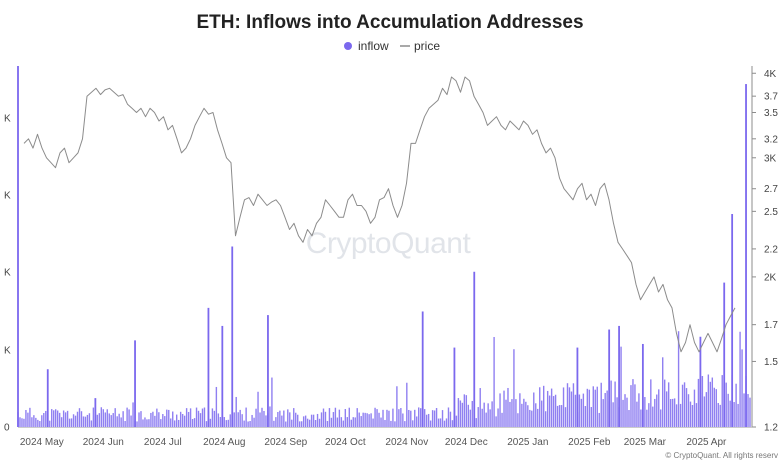 The image size is (780, 470). Describe the element at coordinates (42, 442) in the screenshot. I see `x-tick-label: 2024 May` at that location.